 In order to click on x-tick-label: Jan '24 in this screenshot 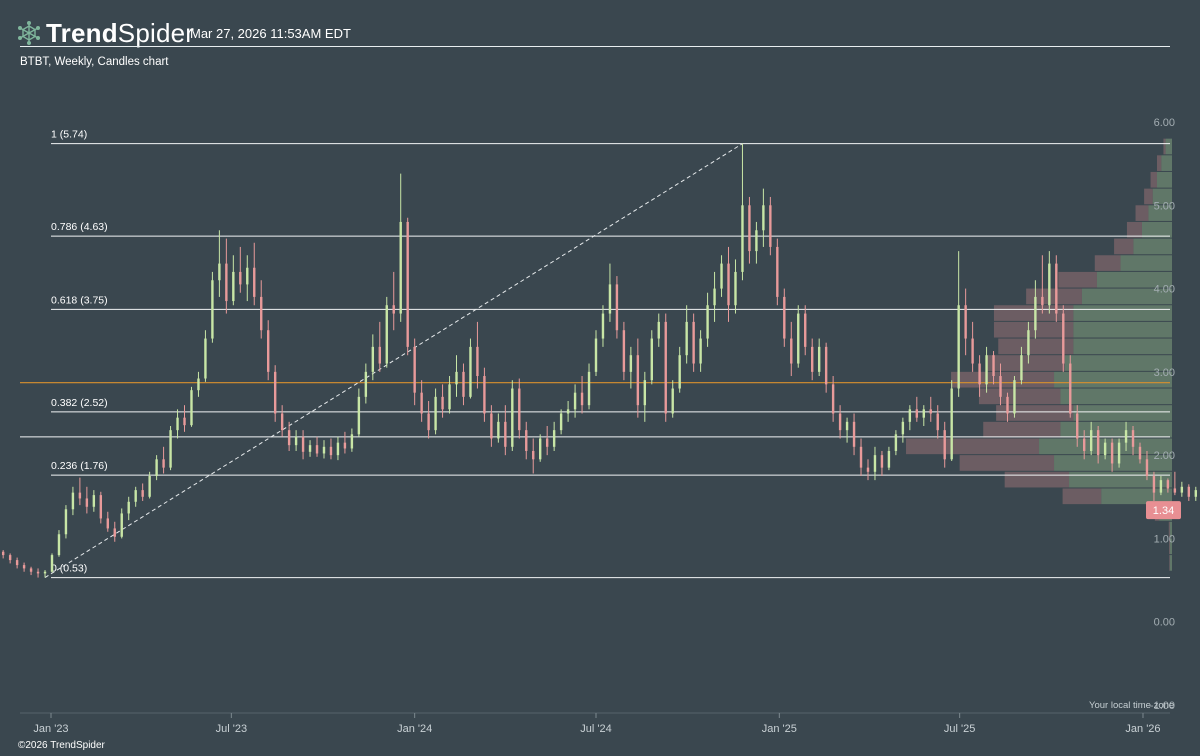, I will do `click(414, 729)`.